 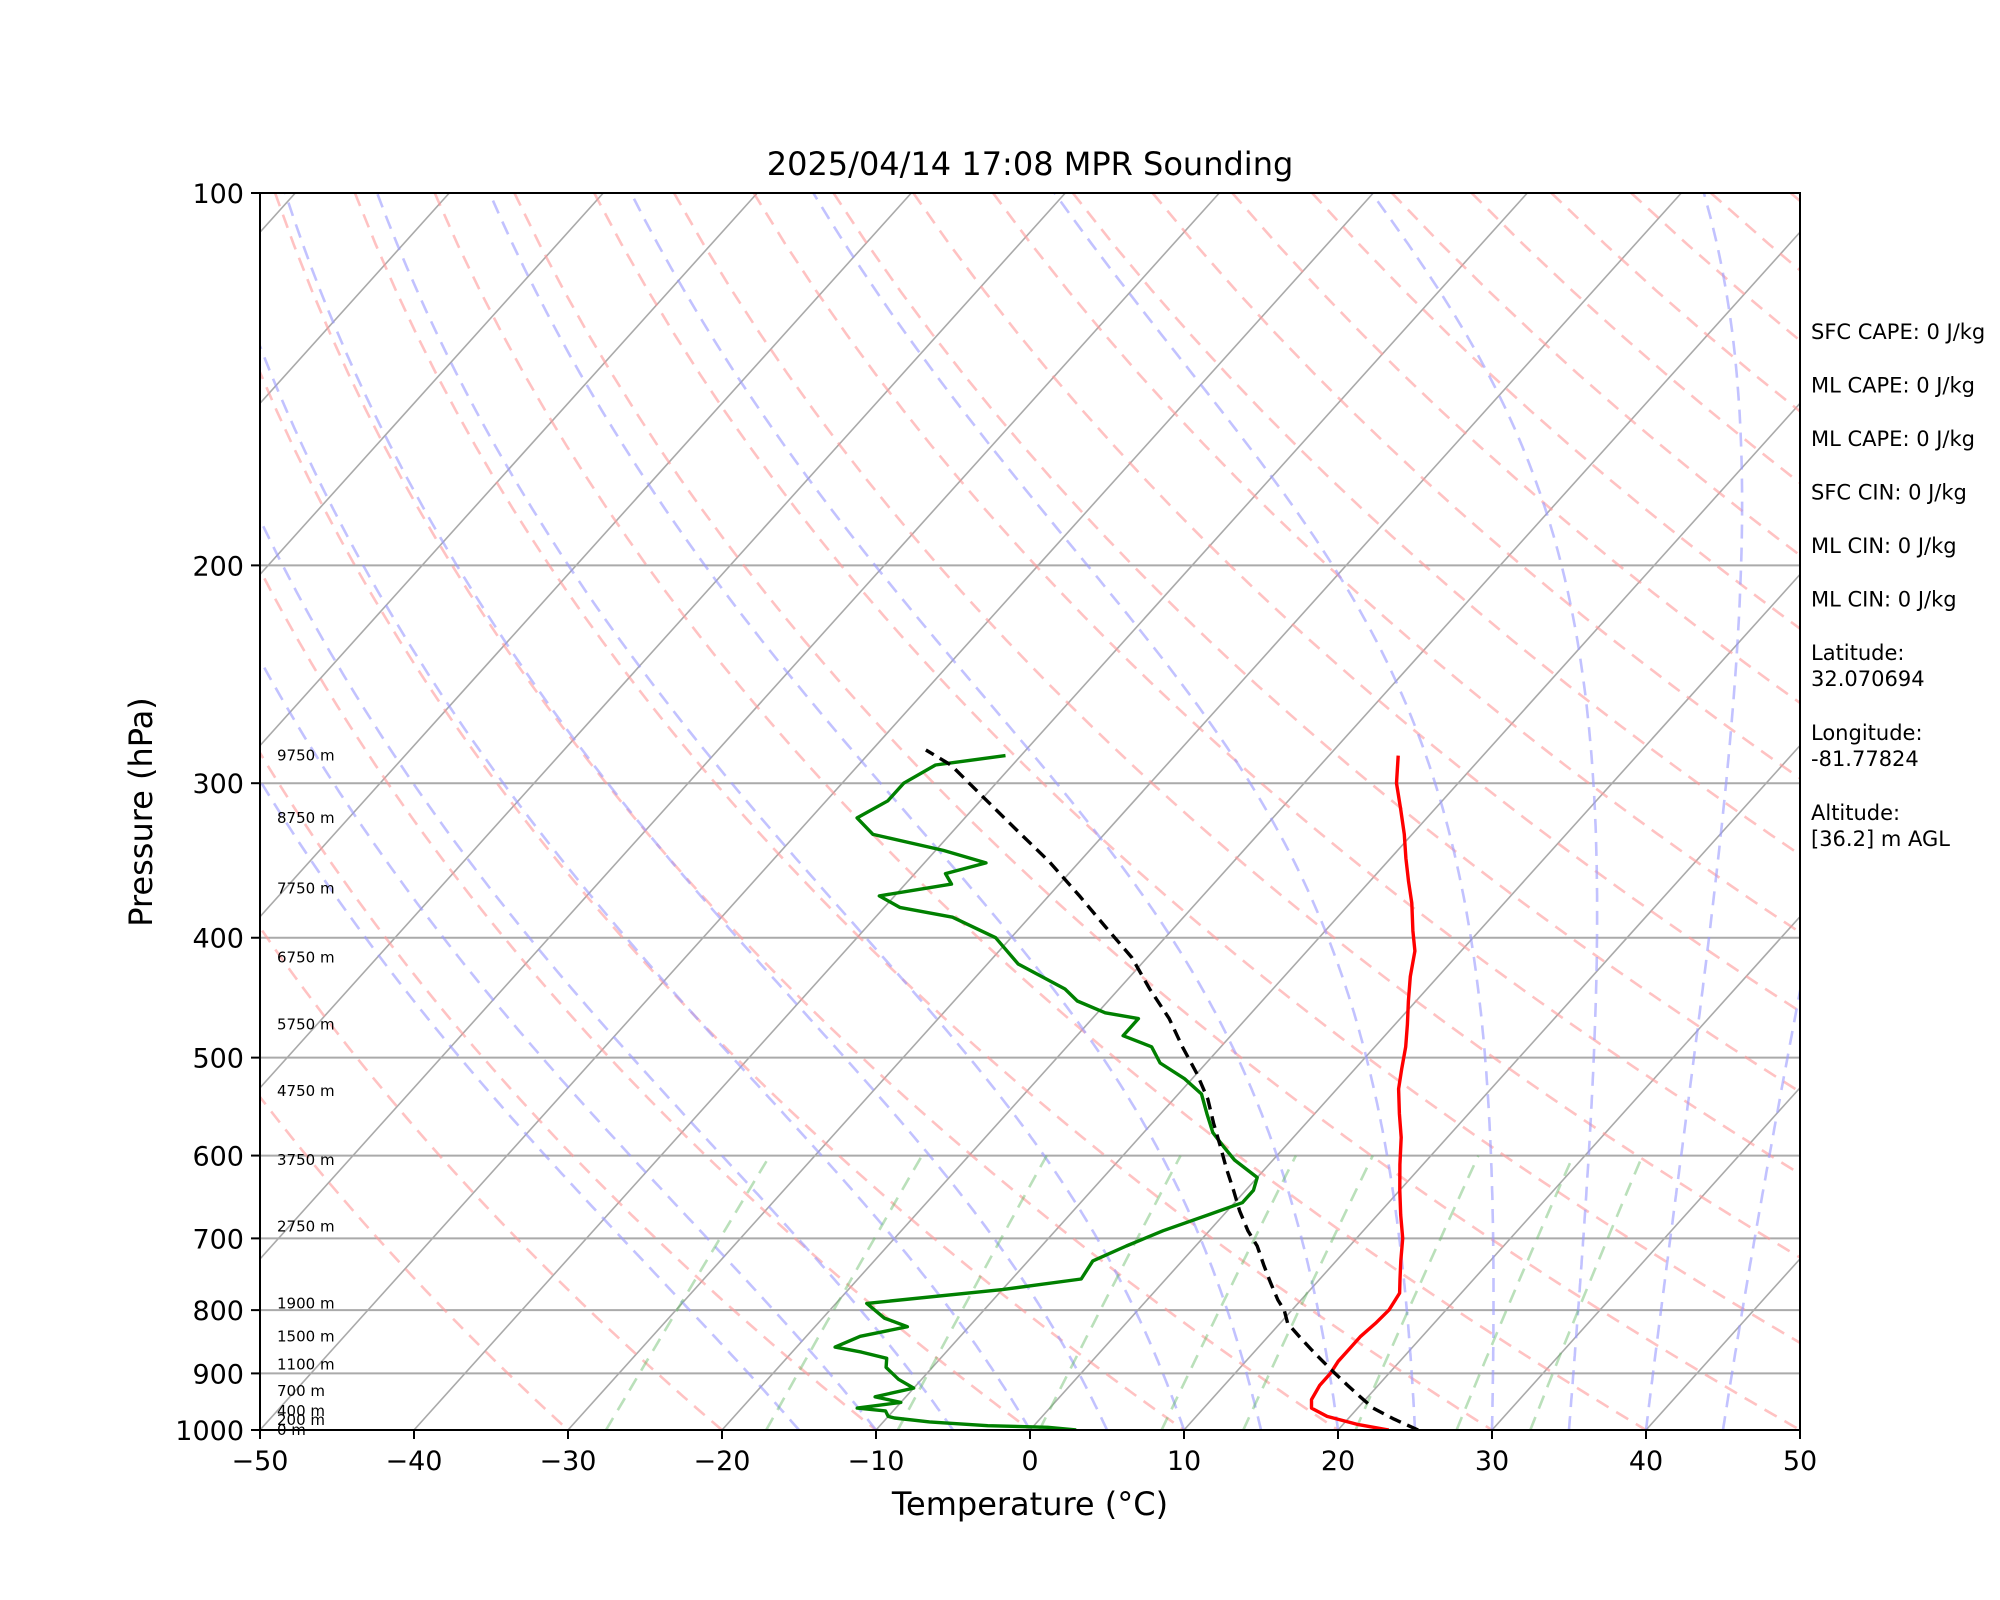 What do you see at coordinates (1338, 1461) in the screenshot?
I see `x-tick-label: 20` at bounding box center [1338, 1461].